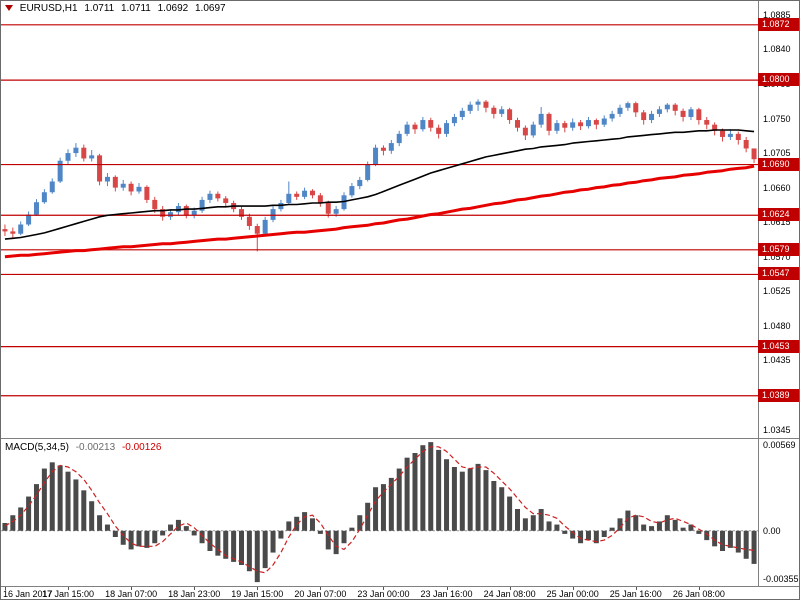  What do you see at coordinates (778, 164) in the screenshot?
I see `price-level-badge: 1.0690` at bounding box center [778, 164].